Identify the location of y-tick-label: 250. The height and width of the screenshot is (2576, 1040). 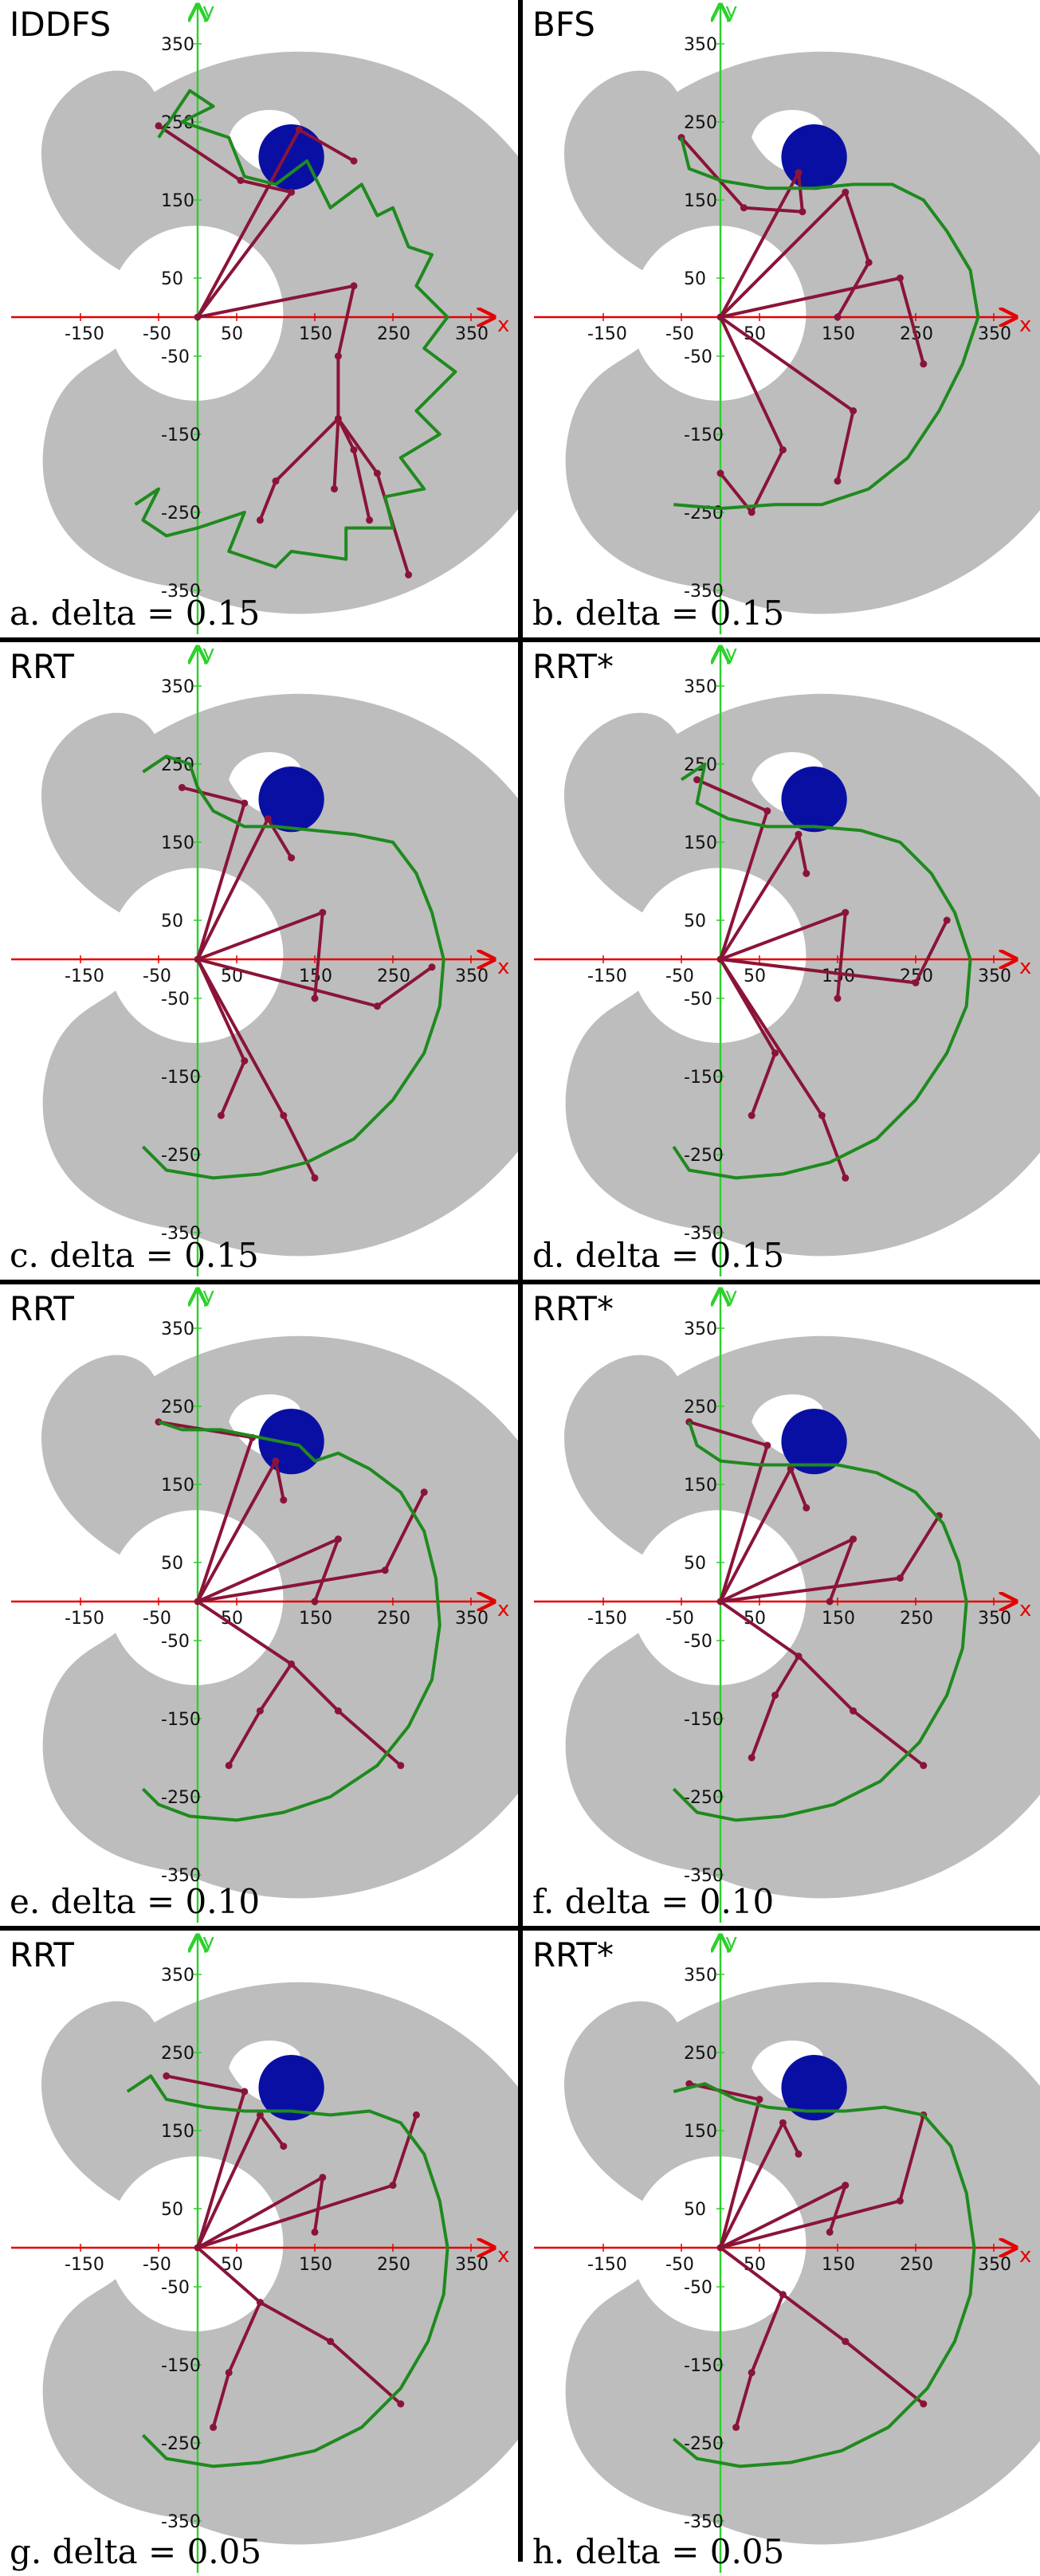
(177, 2054).